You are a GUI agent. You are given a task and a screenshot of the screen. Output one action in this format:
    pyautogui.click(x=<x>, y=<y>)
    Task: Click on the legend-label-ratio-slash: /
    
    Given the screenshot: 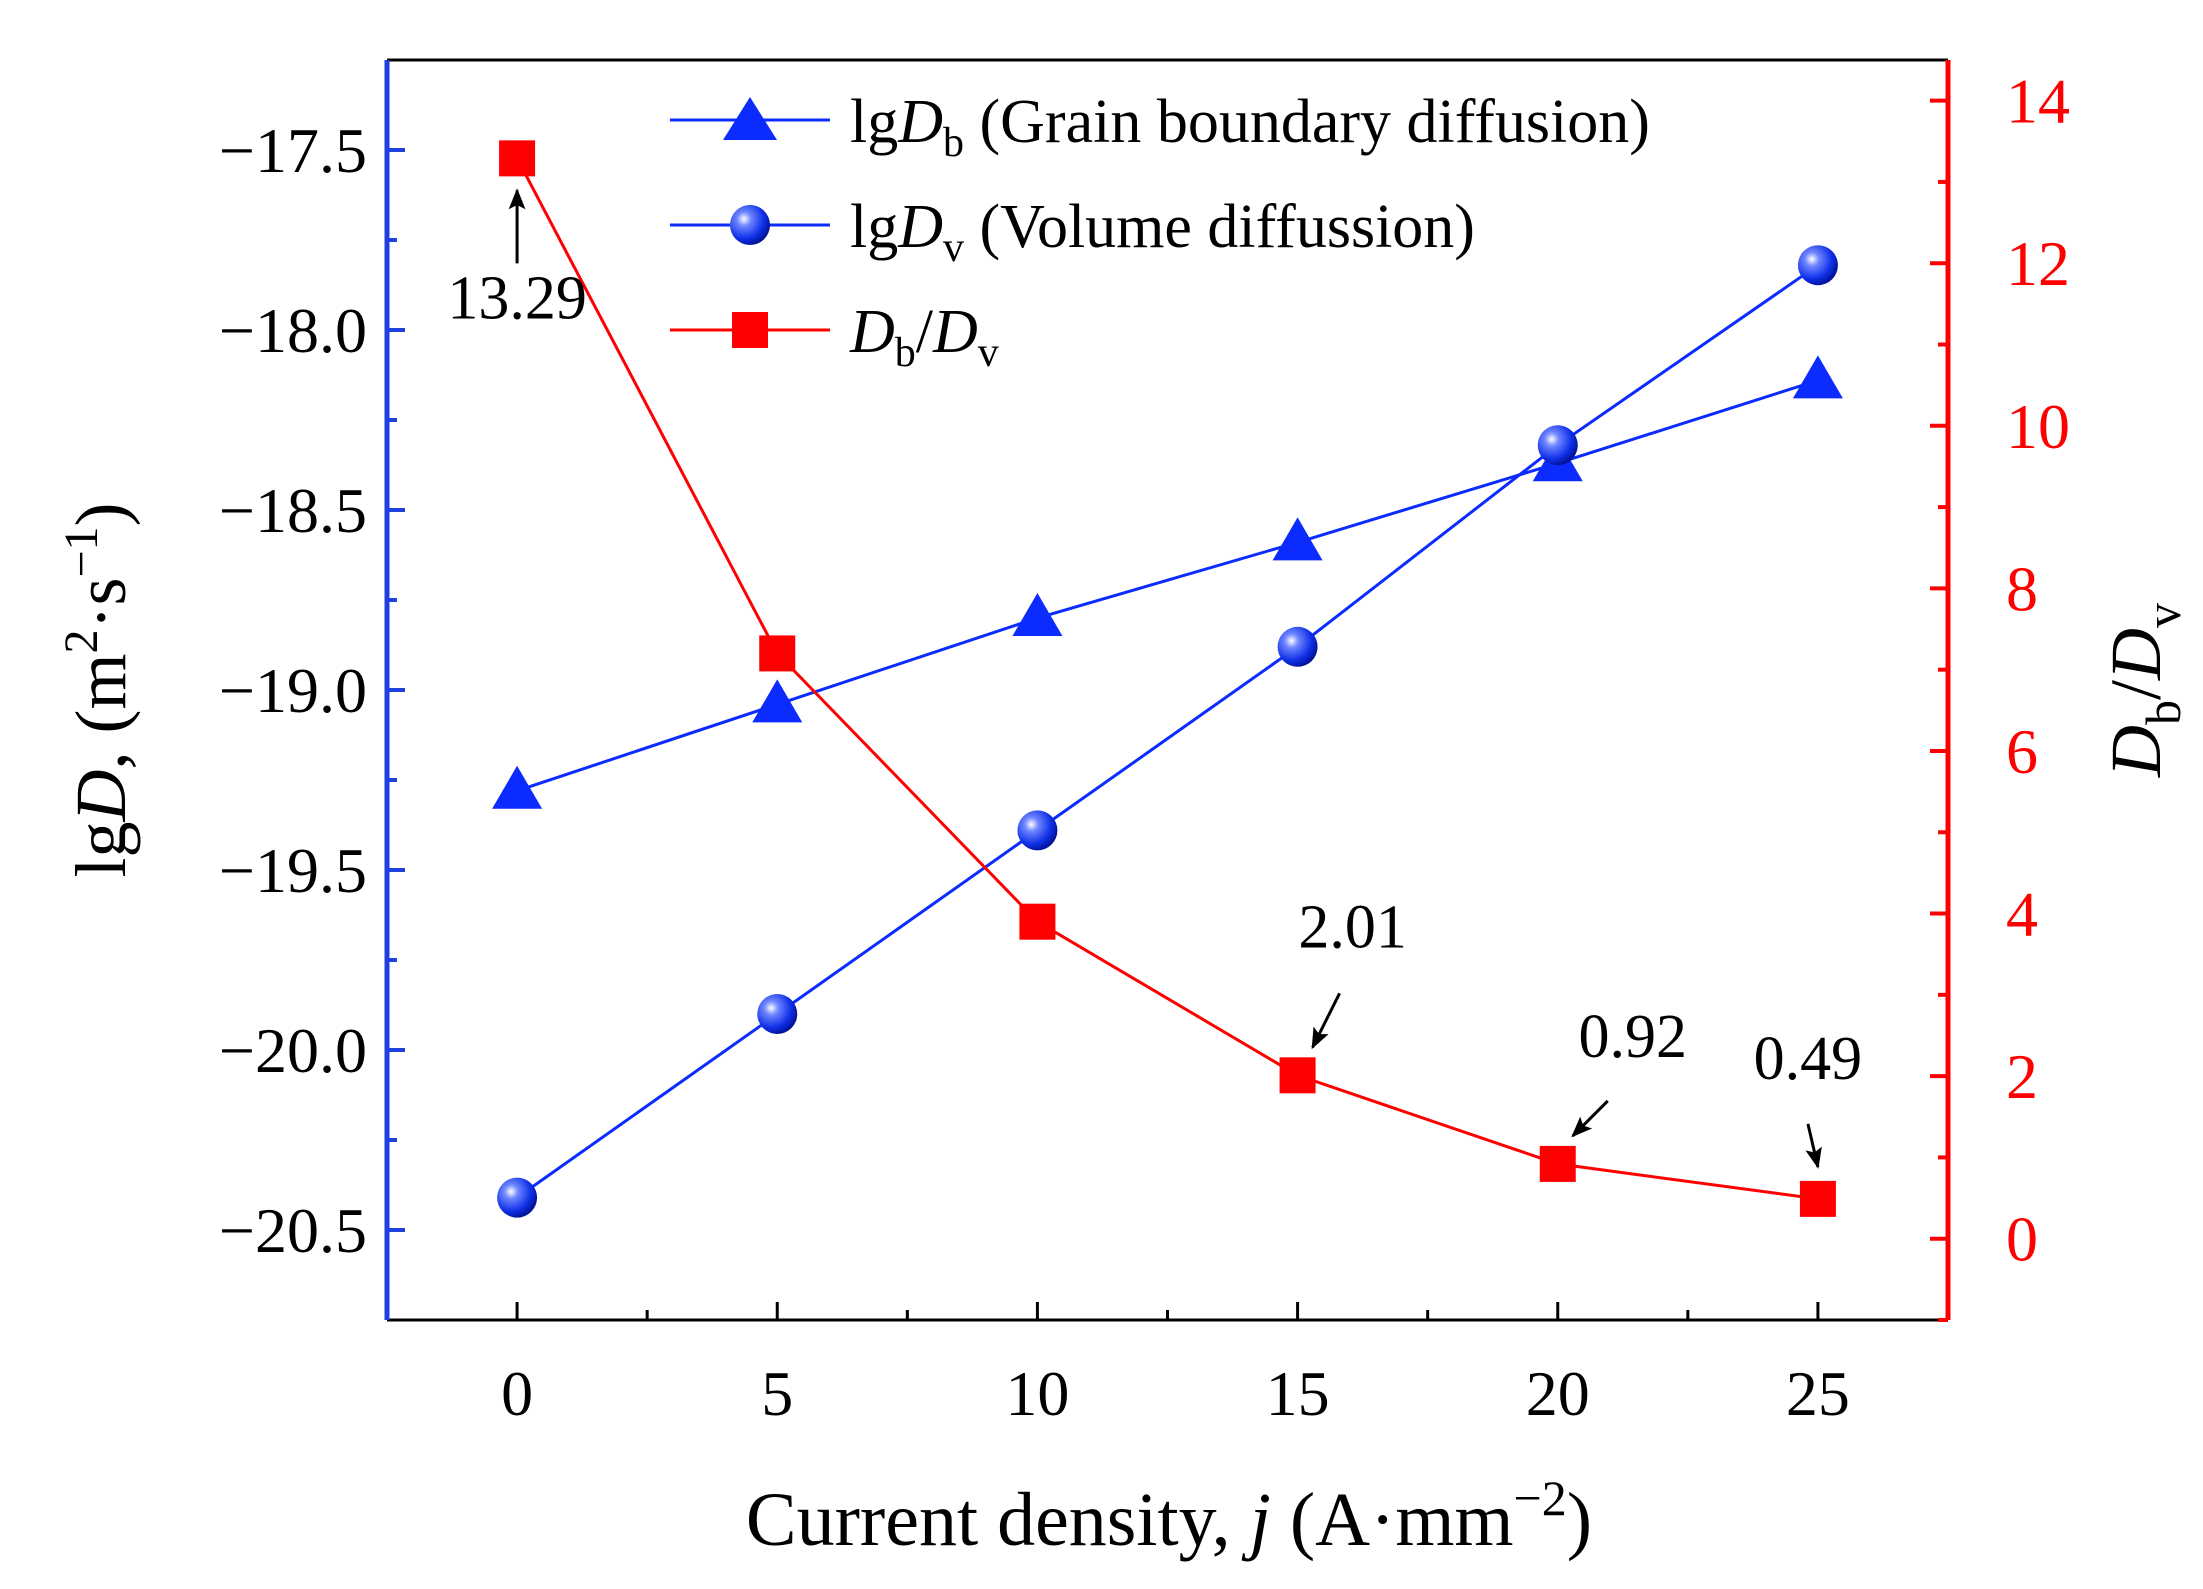 What is the action you would take?
    pyautogui.click(x=925, y=332)
    